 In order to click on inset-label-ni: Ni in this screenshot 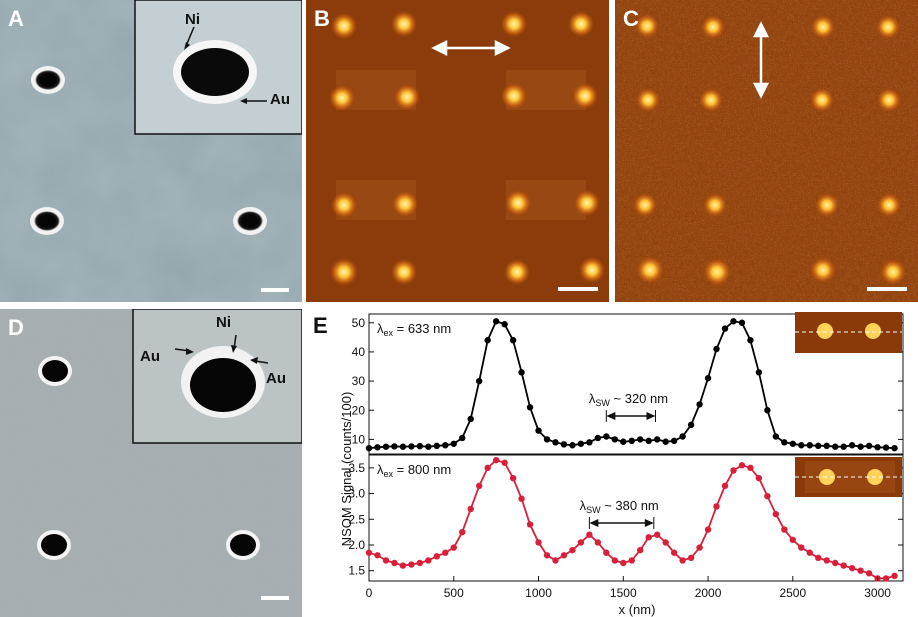, I will do `click(192, 19)`.